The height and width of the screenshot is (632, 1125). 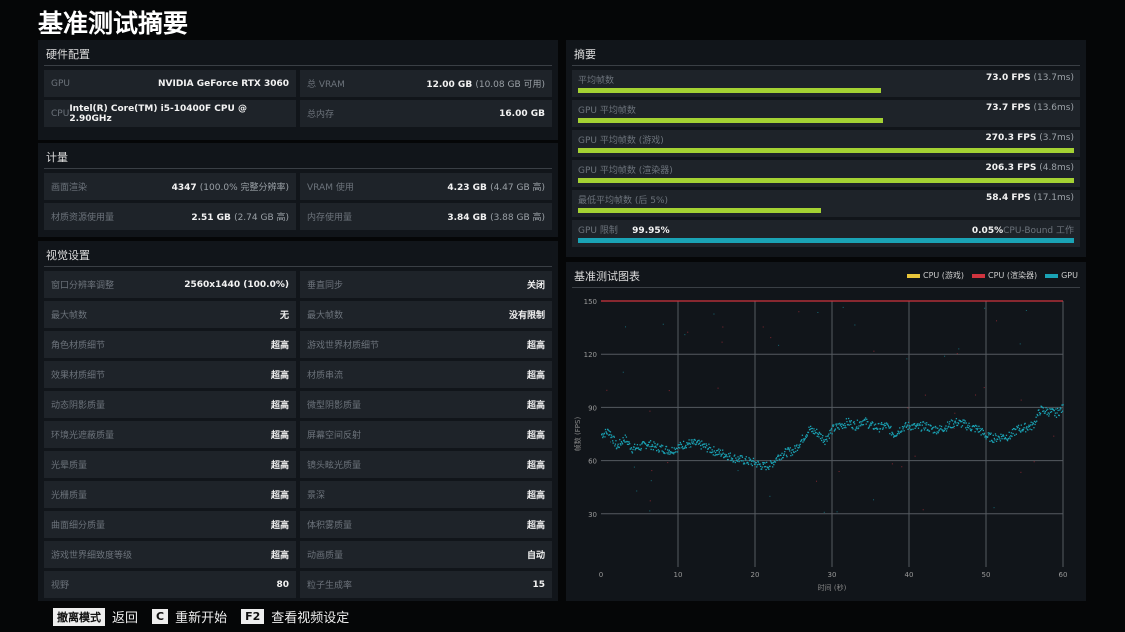 What do you see at coordinates (426, 374) in the screenshot?
I see `visual-row: 材质串流 超高` at bounding box center [426, 374].